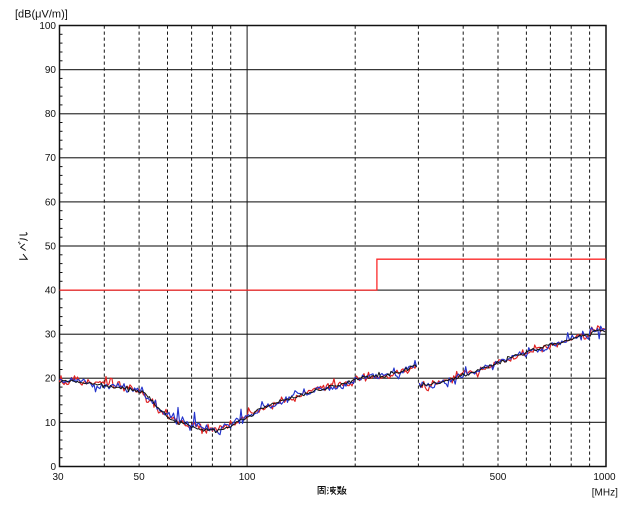 This screenshot has width=640, height=510. I want to click on svg-text: 500, so click(498, 477).